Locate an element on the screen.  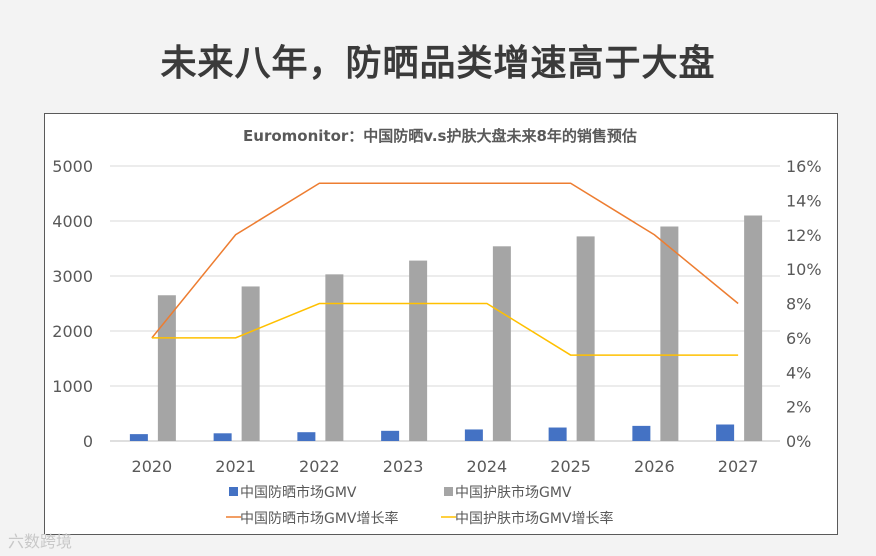
line-skincare-growth is located at coordinates (445, 329).